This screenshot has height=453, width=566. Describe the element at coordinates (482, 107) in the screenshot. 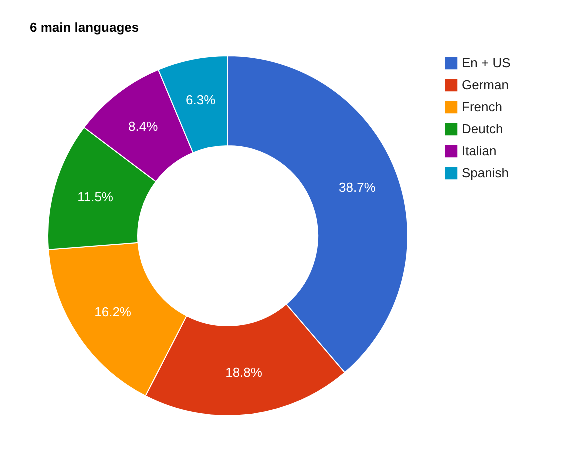

I see `legend-label: French` at that location.